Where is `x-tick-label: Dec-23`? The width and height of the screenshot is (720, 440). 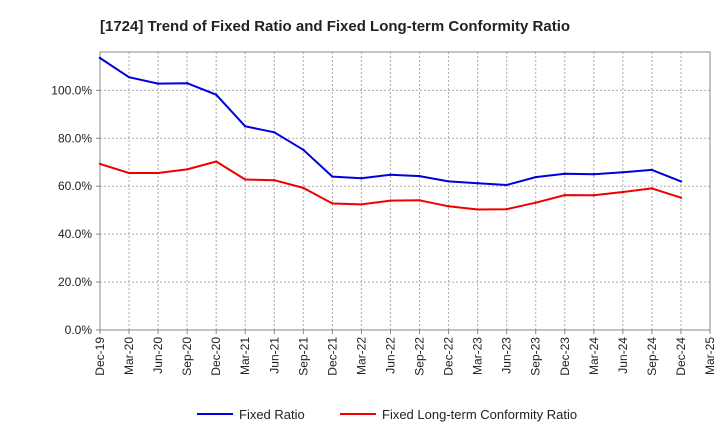 x-tick-label: Dec-23 is located at coordinates (565, 356).